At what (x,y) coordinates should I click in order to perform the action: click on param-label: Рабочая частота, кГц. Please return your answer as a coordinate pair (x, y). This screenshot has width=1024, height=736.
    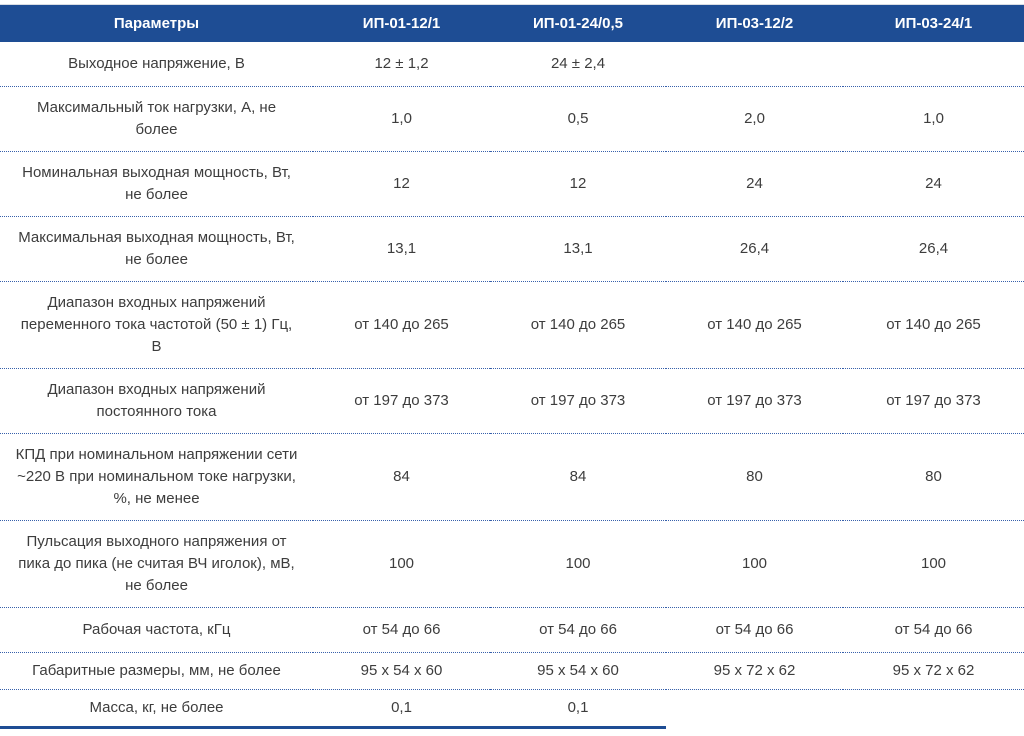
    Looking at the image, I should click on (156, 630).